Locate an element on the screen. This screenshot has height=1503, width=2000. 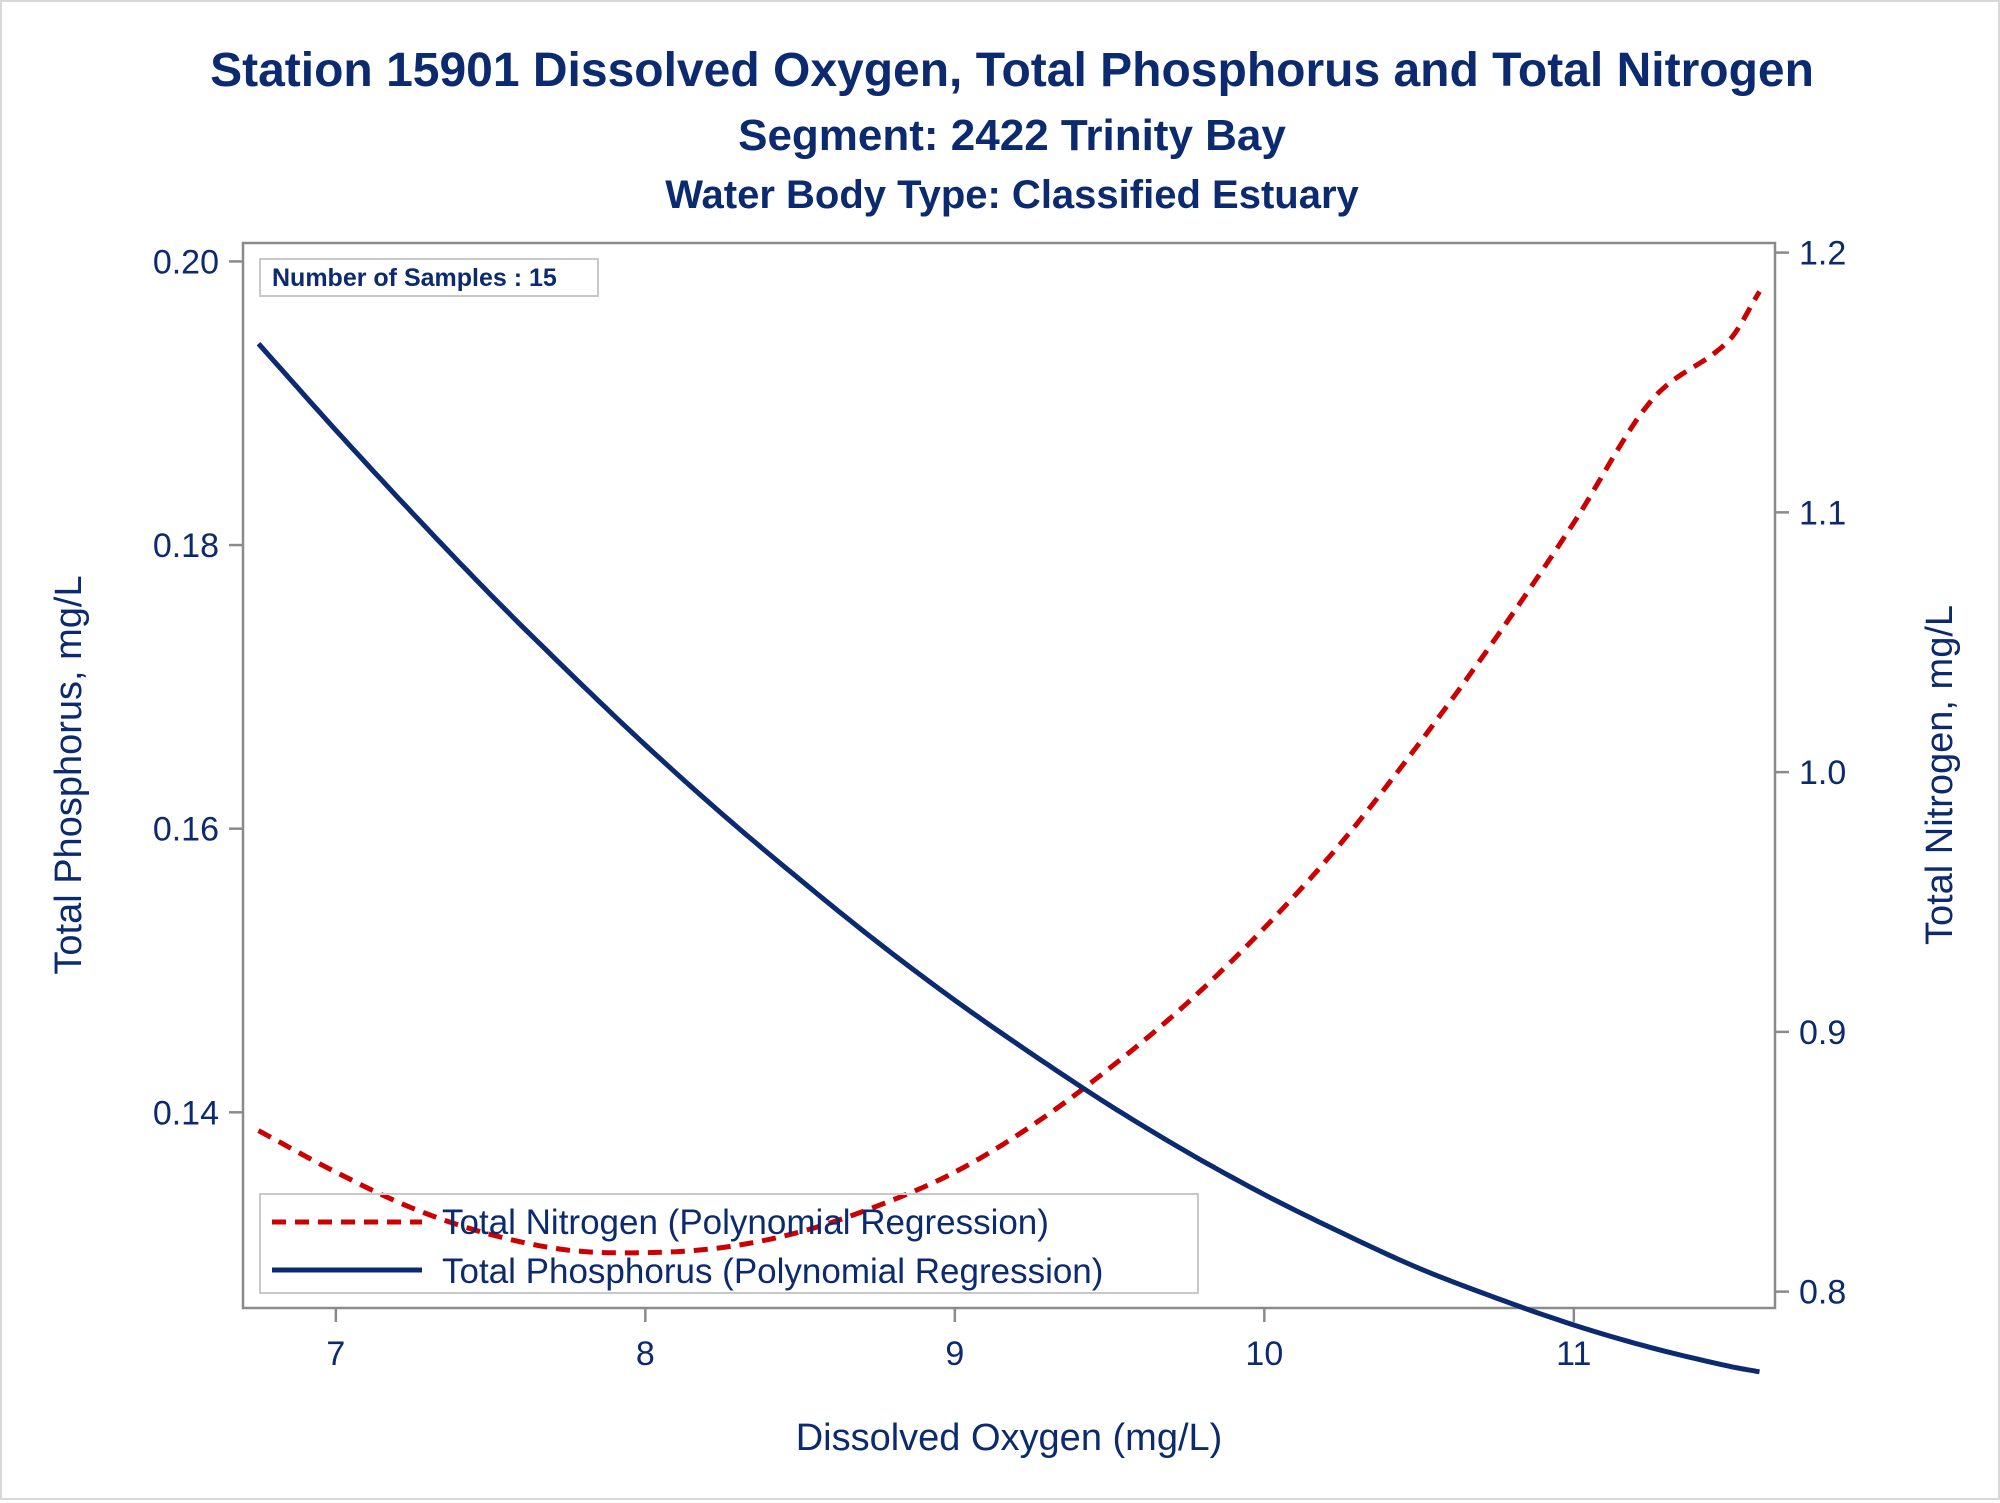
x-tick-label: 9 is located at coordinates (954, 1354).